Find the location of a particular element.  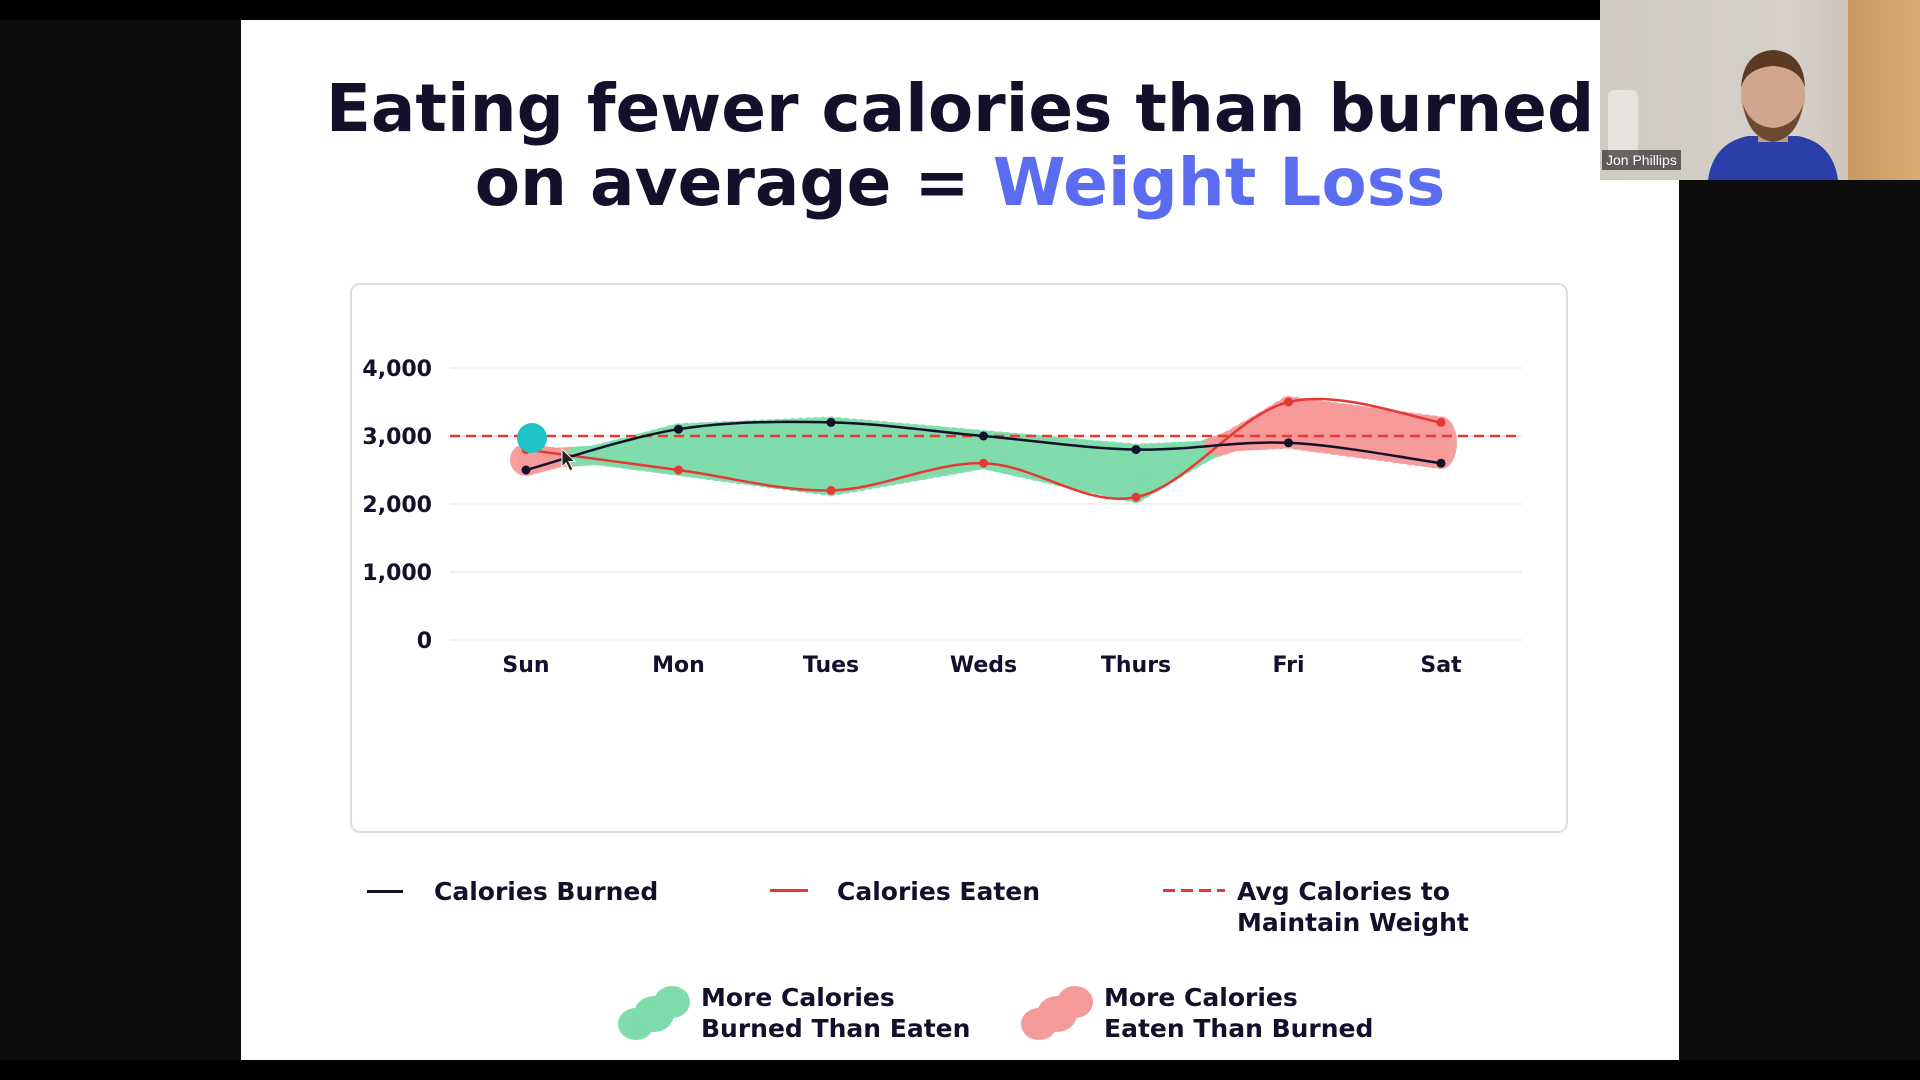

x-tick-label: Mon is located at coordinates (678, 665).